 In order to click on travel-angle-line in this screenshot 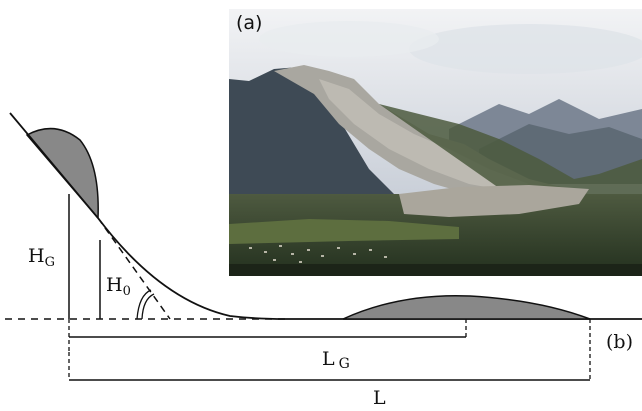, I will do `click(134, 268)`.